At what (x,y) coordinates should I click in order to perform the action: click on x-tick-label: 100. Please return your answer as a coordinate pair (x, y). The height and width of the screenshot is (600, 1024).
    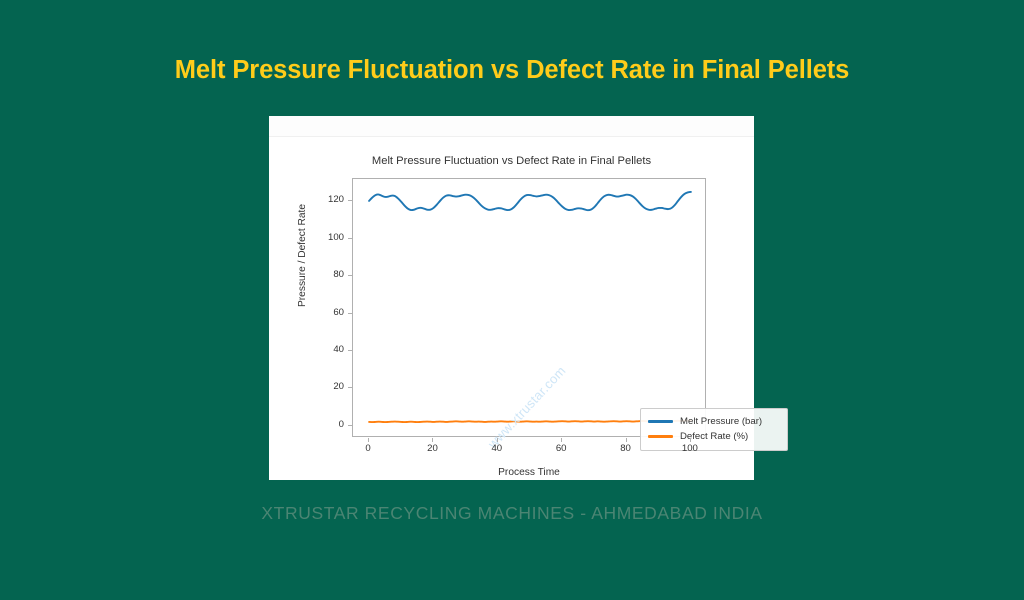
    Looking at the image, I should click on (689, 448).